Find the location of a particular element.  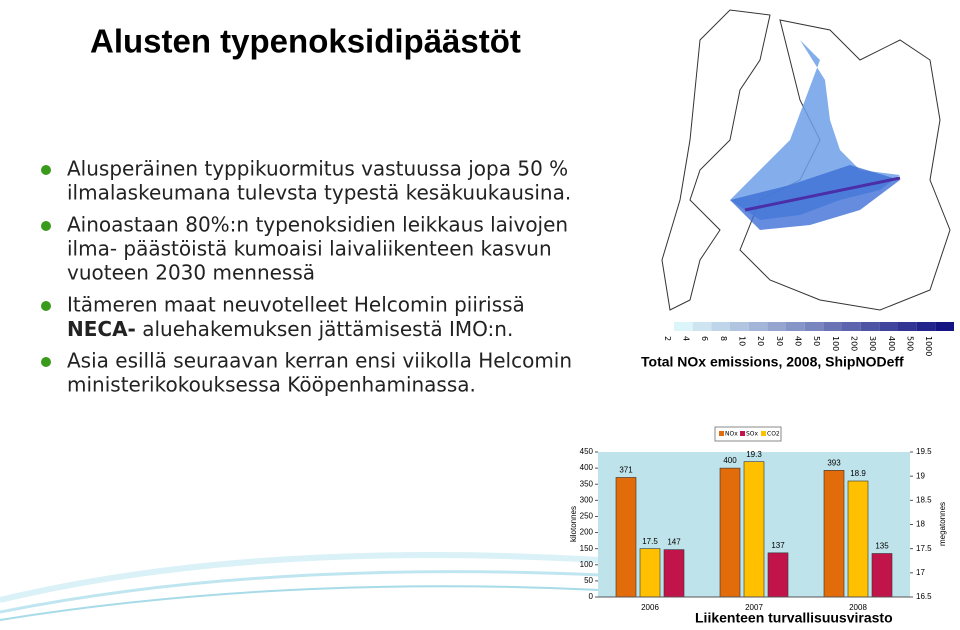

bullet-text: vuoteen 2030 mennessä is located at coordinates (191, 273).